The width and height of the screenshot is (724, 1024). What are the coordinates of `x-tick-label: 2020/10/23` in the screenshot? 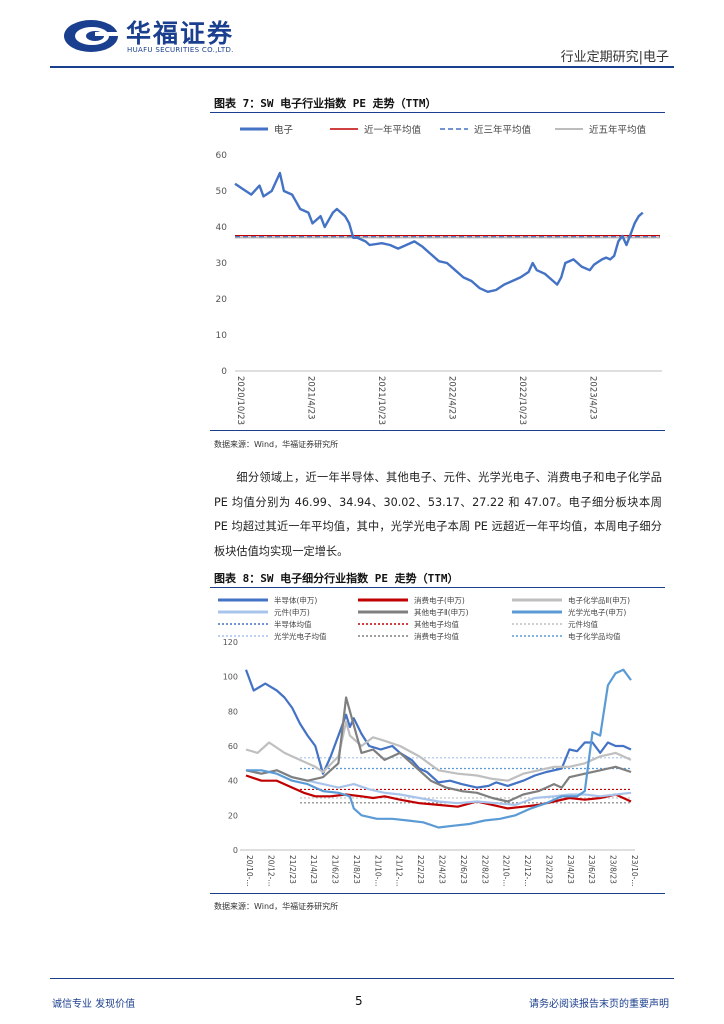 It's located at (240, 400).